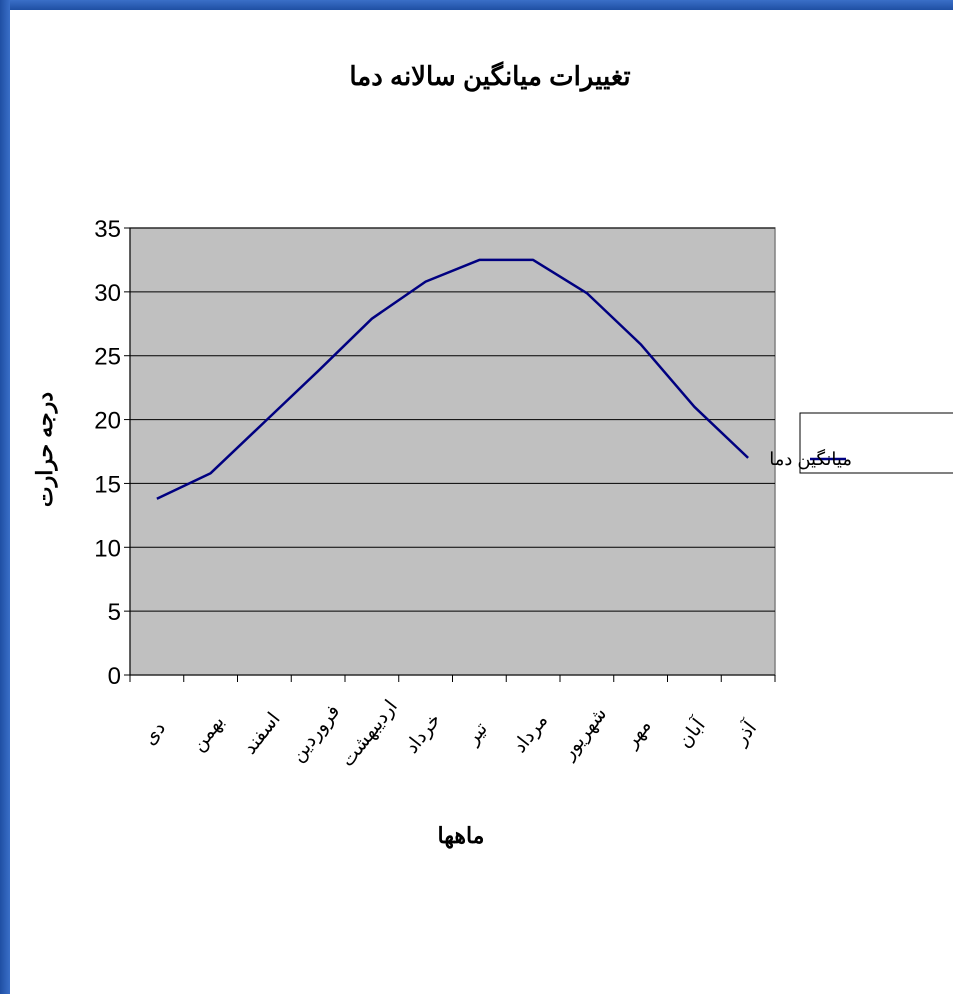  What do you see at coordinates (107, 357) in the screenshot?
I see `y-tick-label: 25` at bounding box center [107, 357].